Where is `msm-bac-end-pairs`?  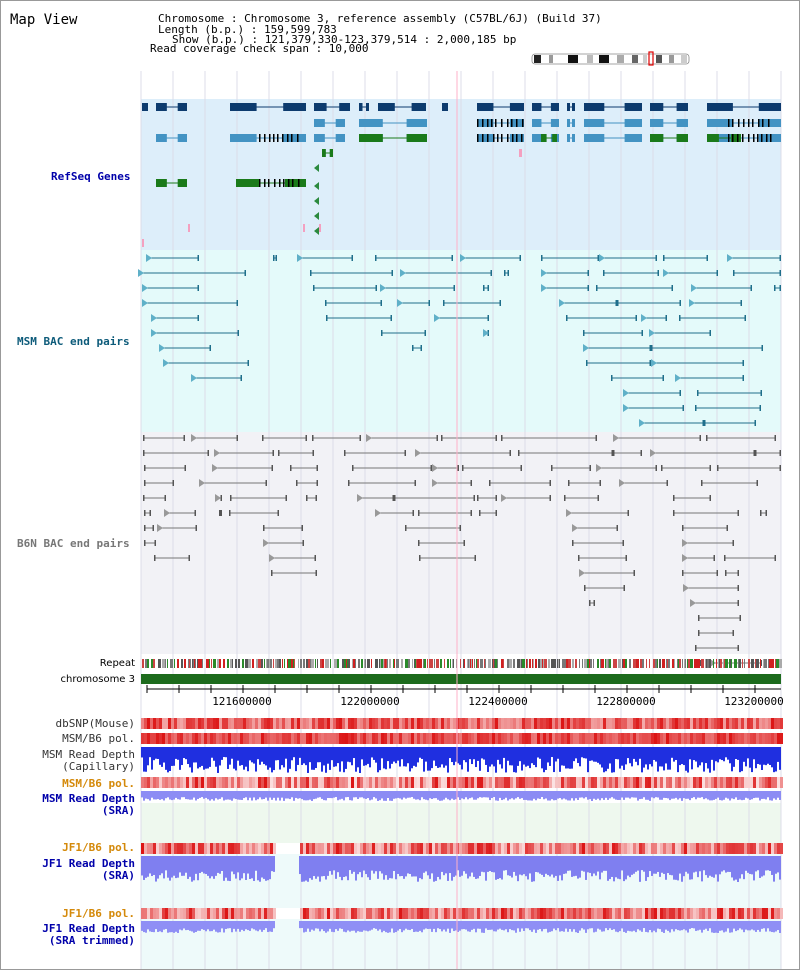 msm-bac-end-pairs is located at coordinates (459, 340).